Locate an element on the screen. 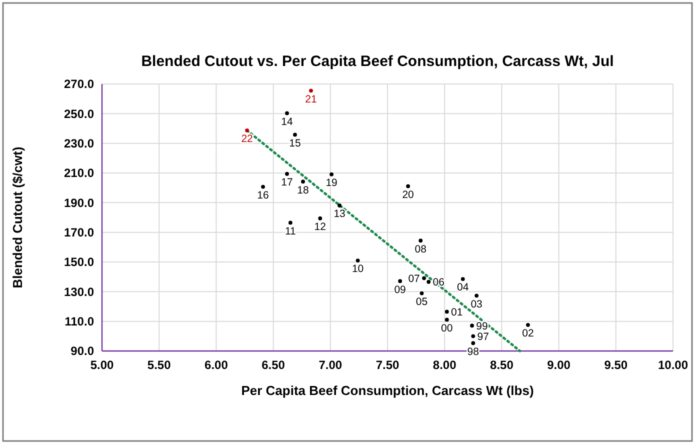 The height and width of the screenshot is (445, 696). annotation: 08 is located at coordinates (420, 249).